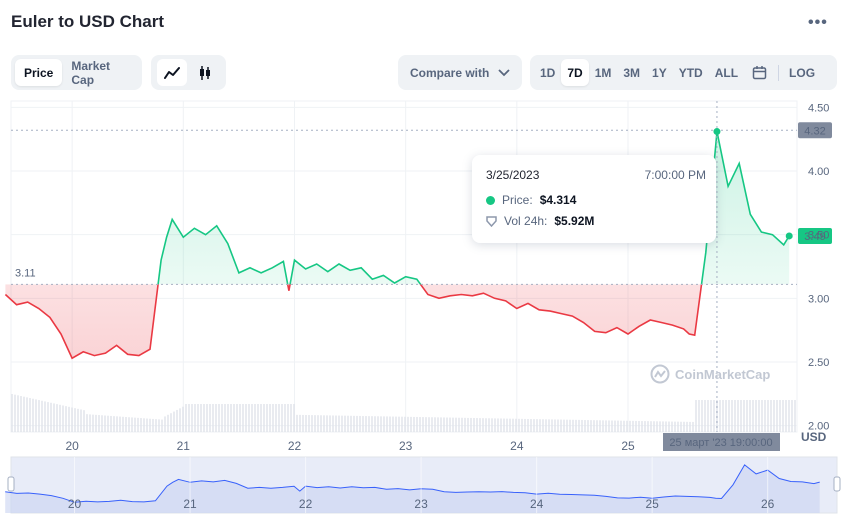 Image resolution: width=850 pixels, height=525 pixels. What do you see at coordinates (818, 22) in the screenshot?
I see `more-options-icon: •••` at bounding box center [818, 22].